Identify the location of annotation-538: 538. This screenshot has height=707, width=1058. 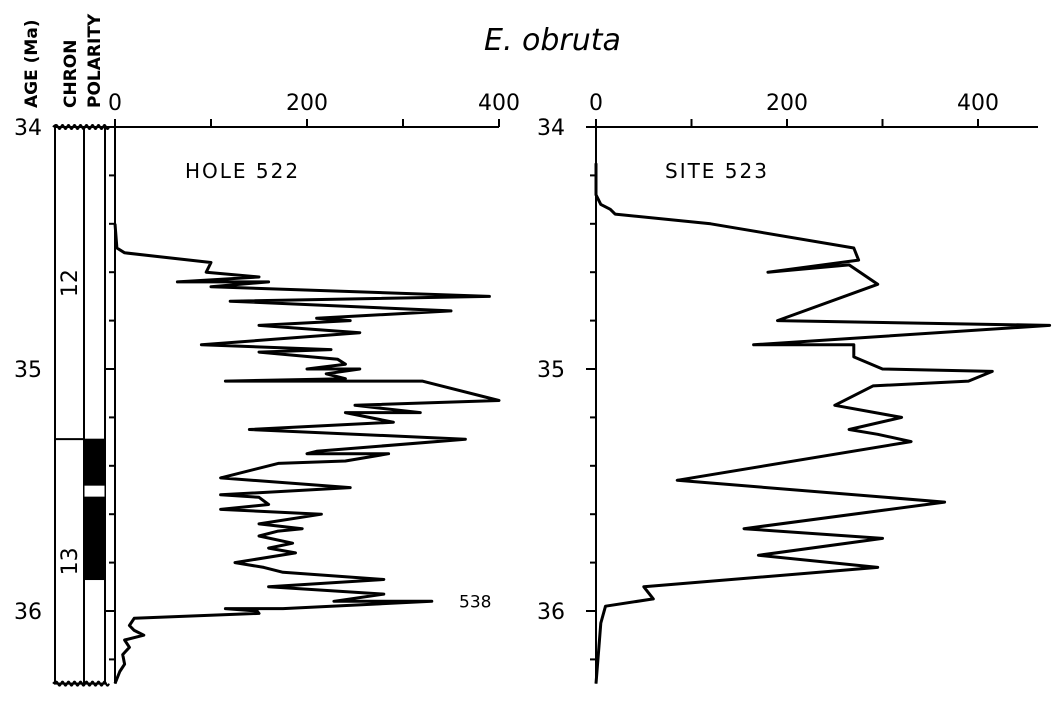
(475, 602).